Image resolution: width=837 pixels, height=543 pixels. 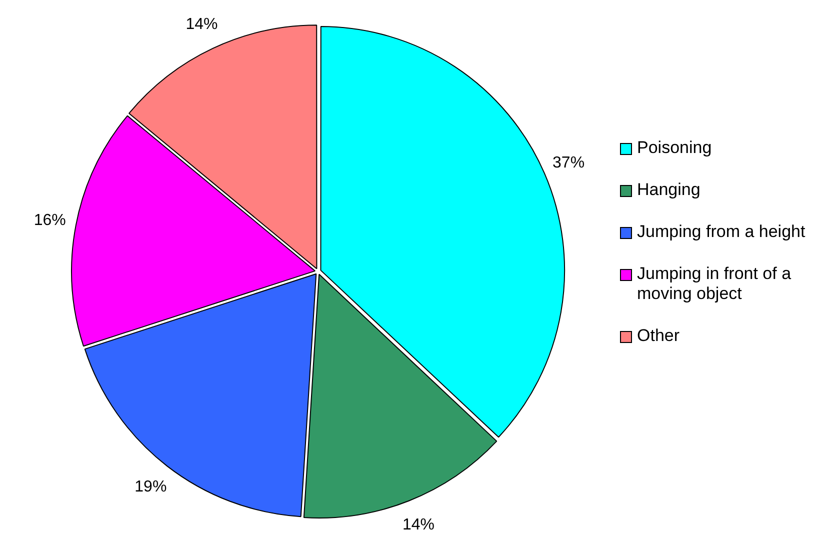 What do you see at coordinates (721, 232) in the screenshot?
I see `legend-label: Jumping from a height` at bounding box center [721, 232].